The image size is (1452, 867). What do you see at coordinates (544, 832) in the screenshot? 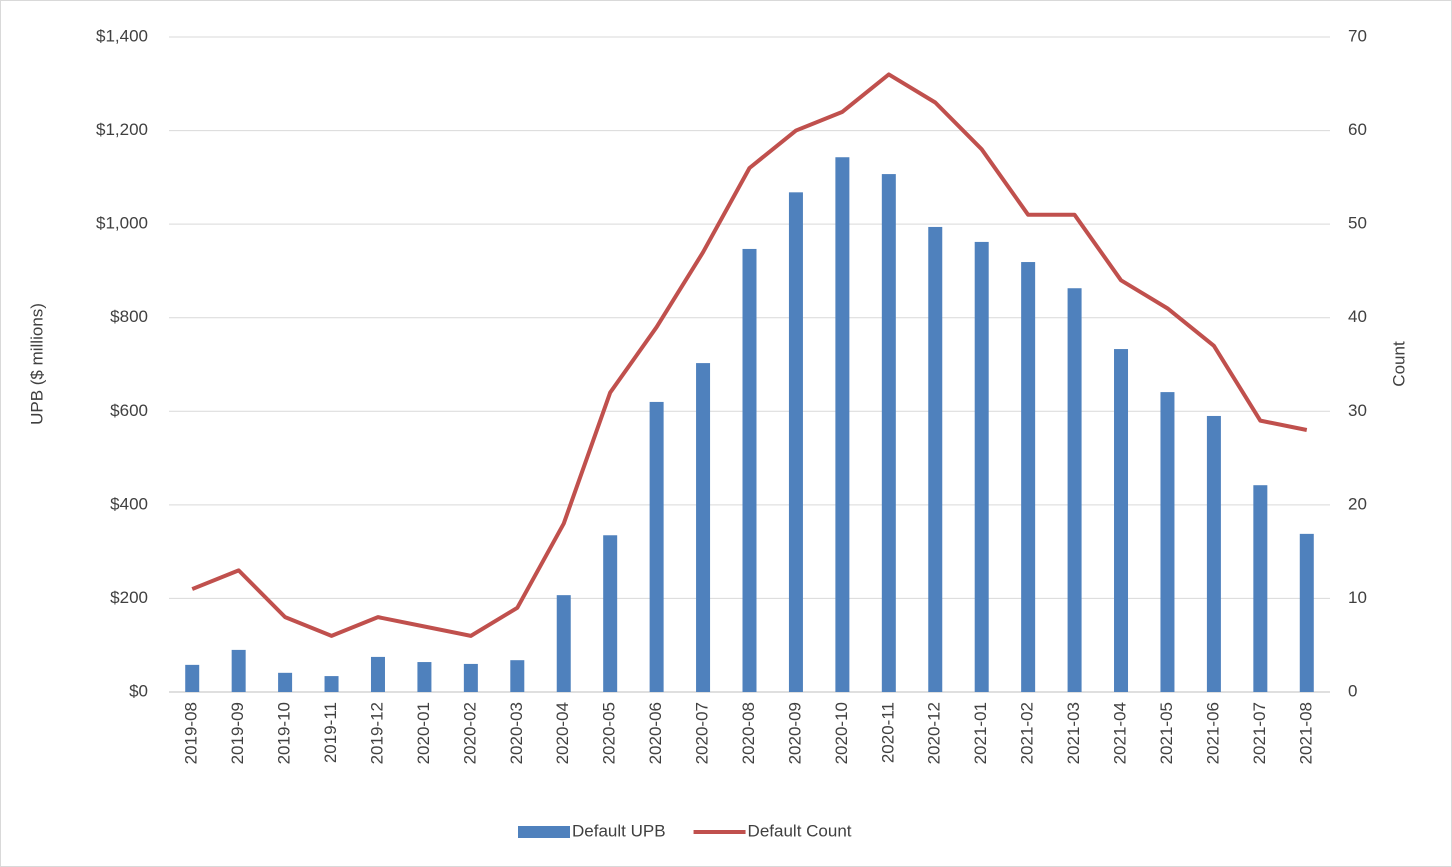
I see `legend-swatch` at bounding box center [544, 832].